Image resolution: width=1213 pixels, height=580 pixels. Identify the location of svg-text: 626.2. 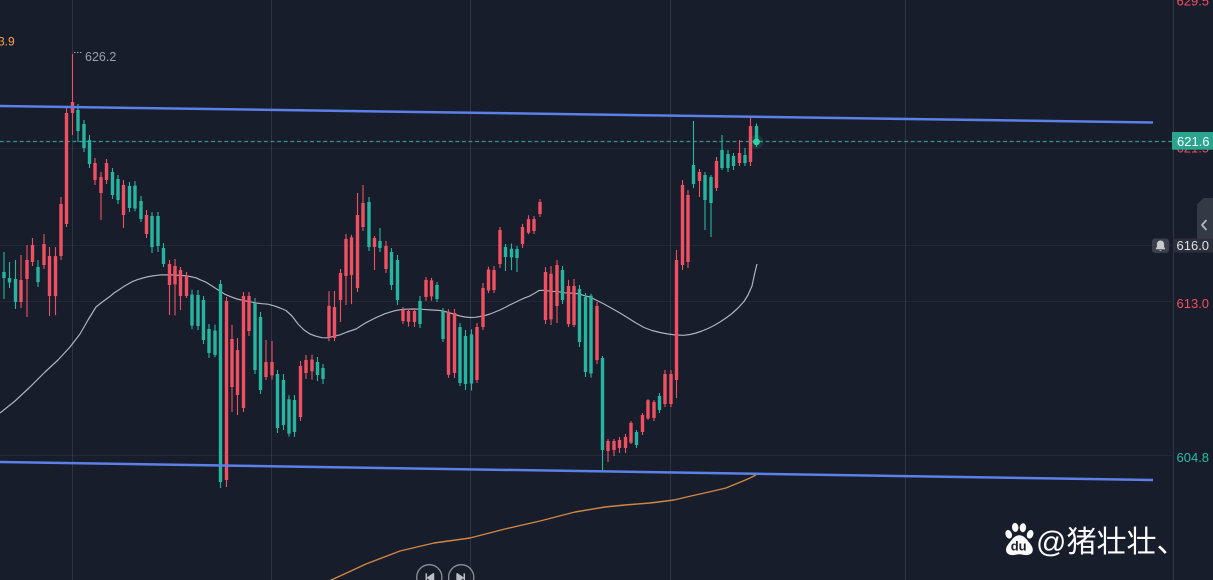
(100, 57).